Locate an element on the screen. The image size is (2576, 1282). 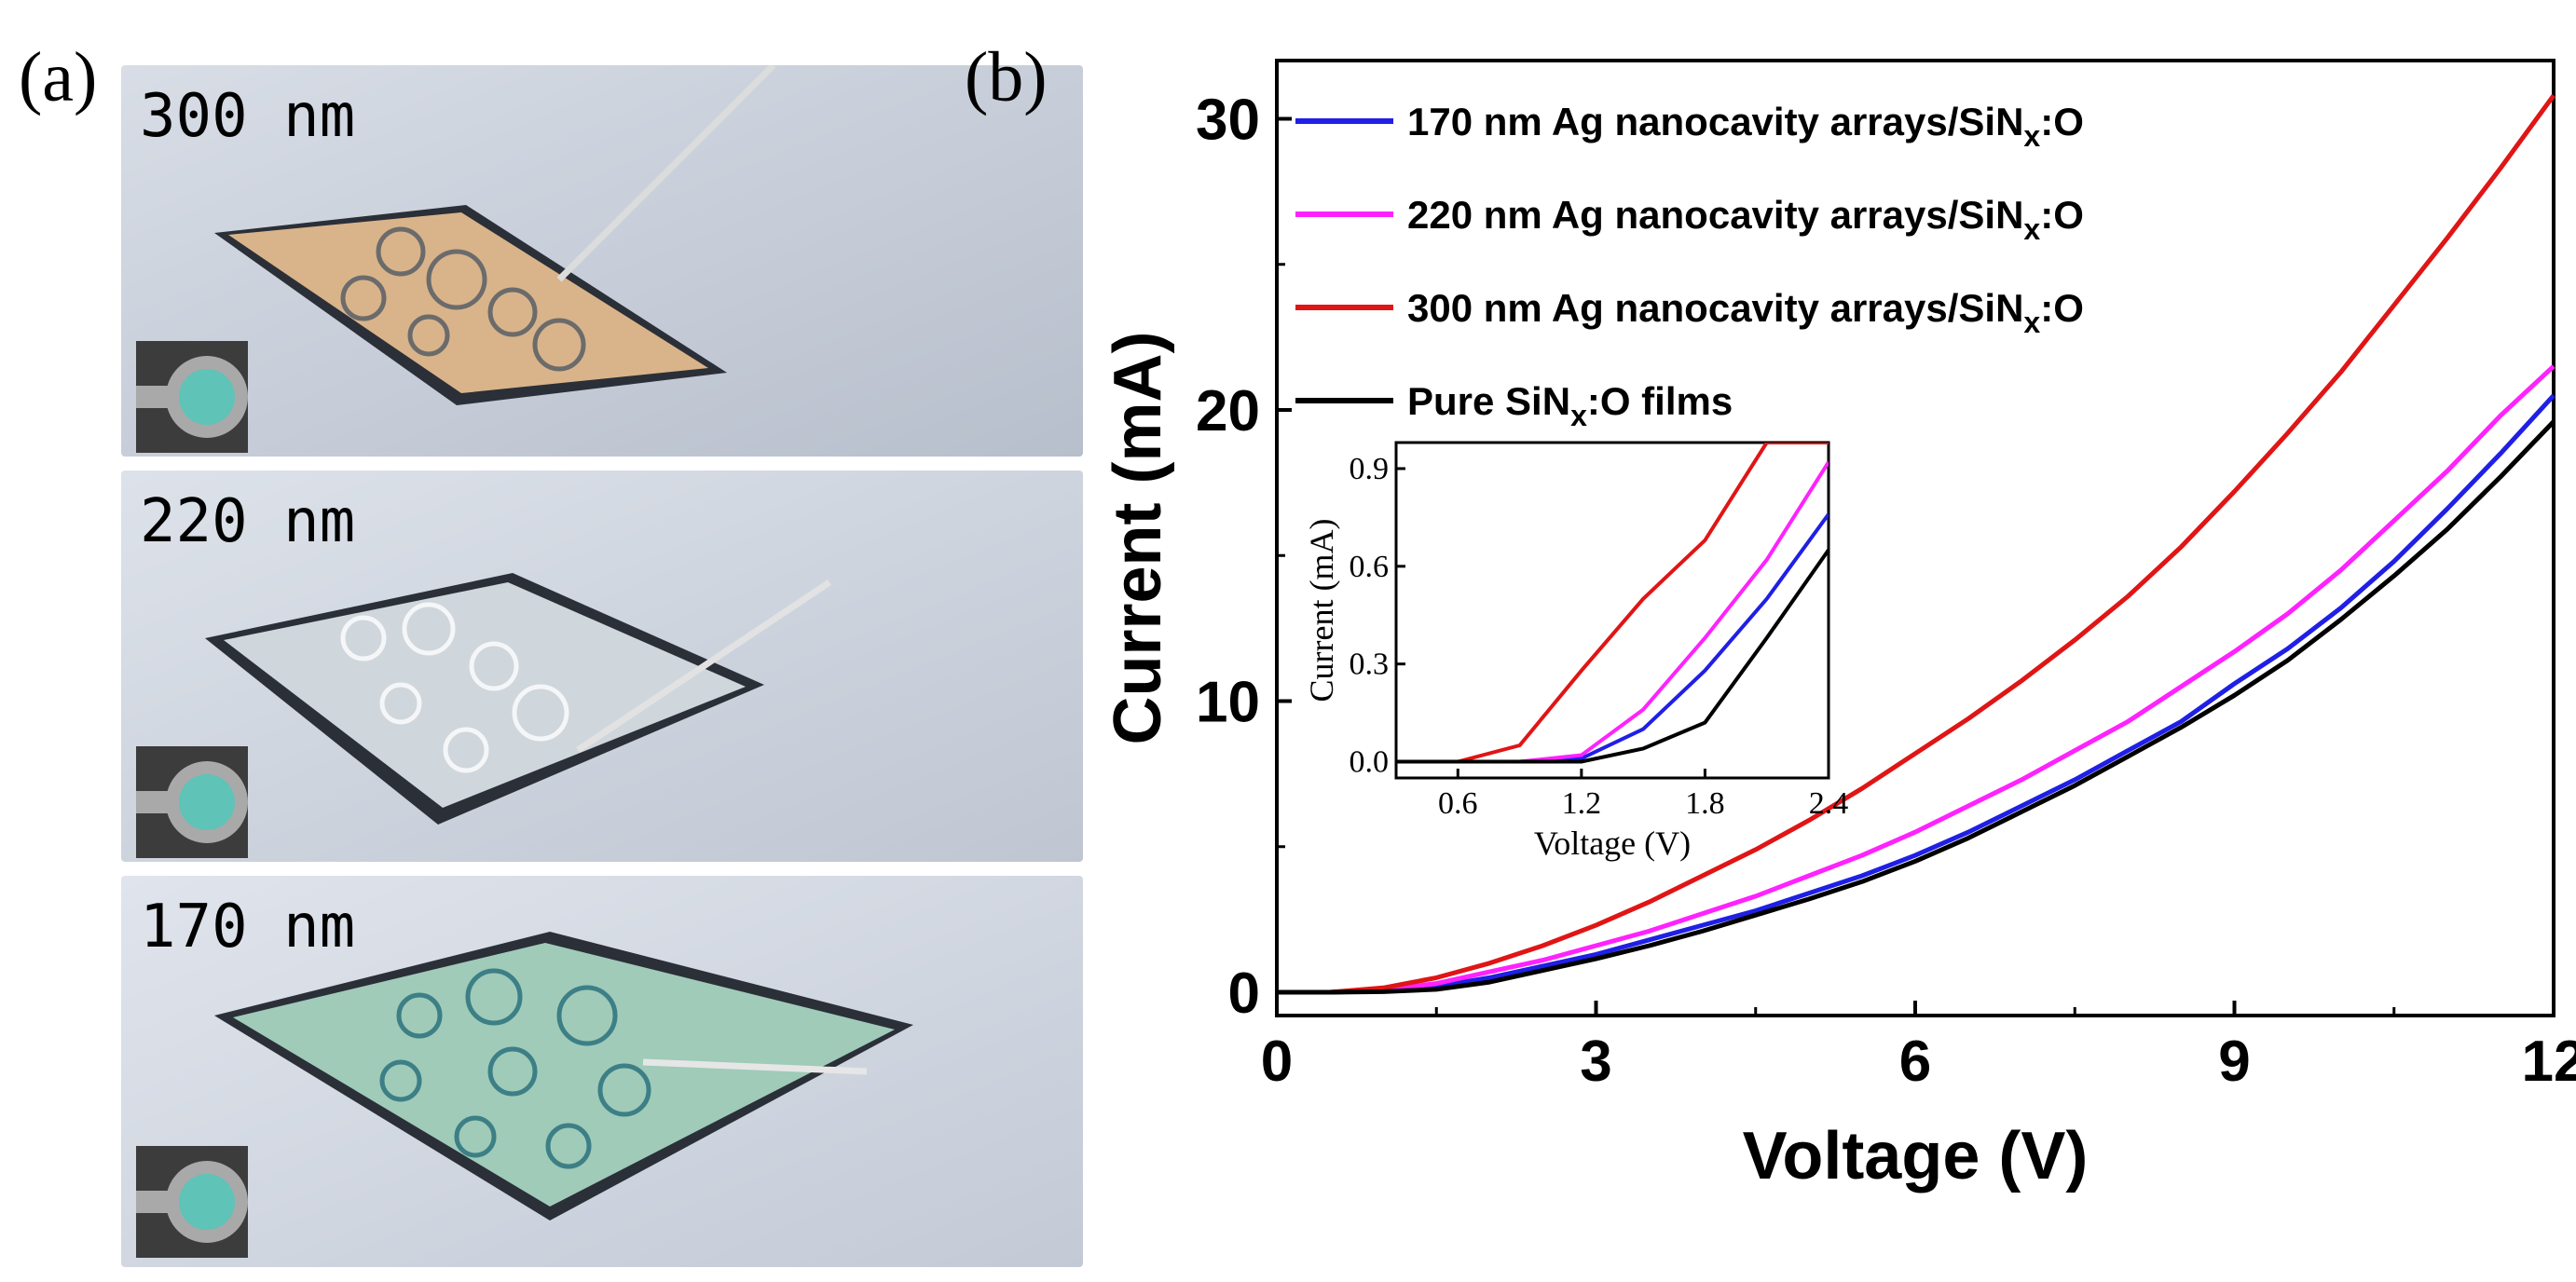
x-axis-title: Voltage (V) is located at coordinates (1916, 1156).